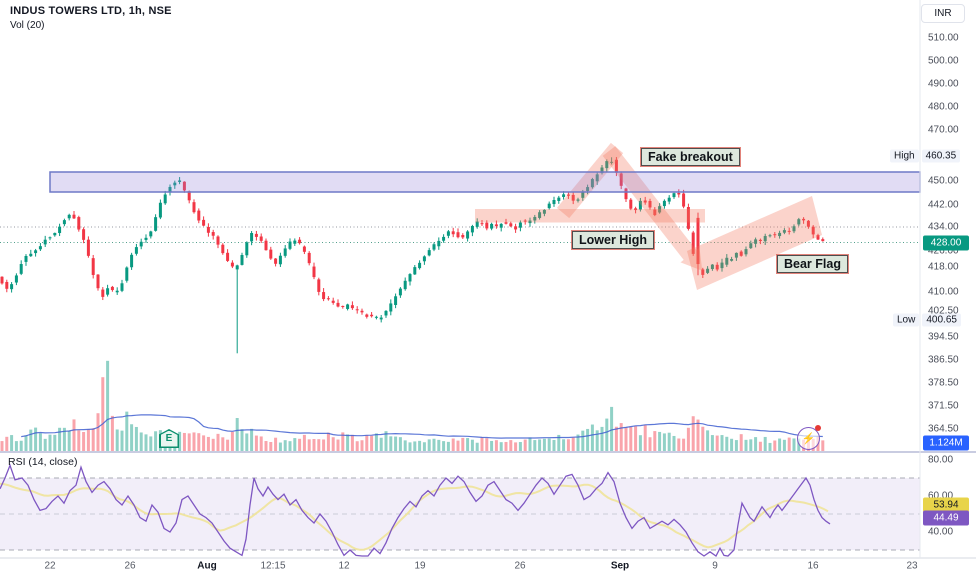 The height and width of the screenshot is (576, 976). I want to click on annotation-lower-high: Lower High, so click(613, 240).